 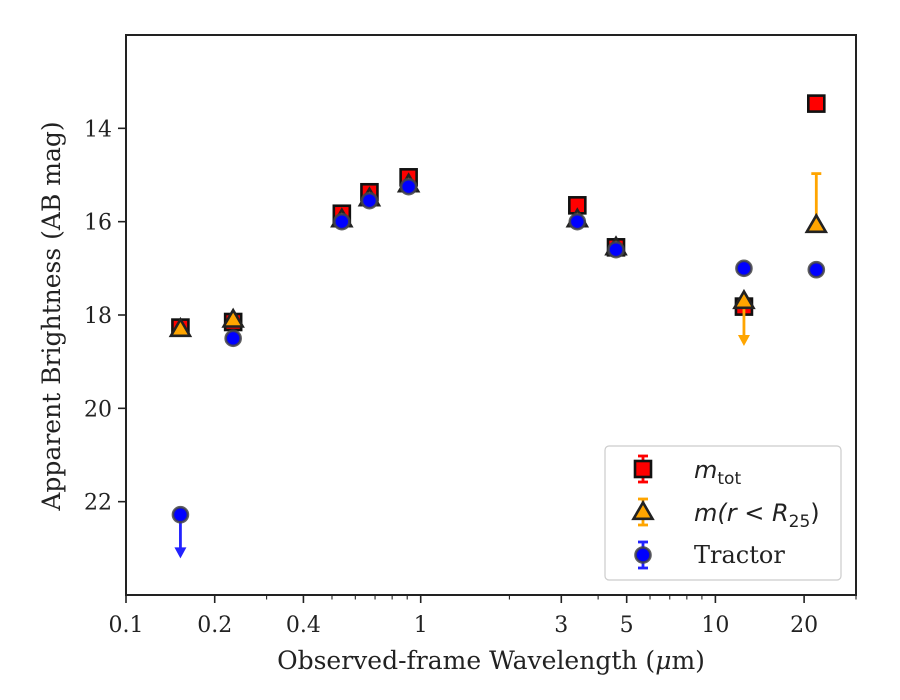 I want to click on legend-item-tractor, so click(x=643, y=555).